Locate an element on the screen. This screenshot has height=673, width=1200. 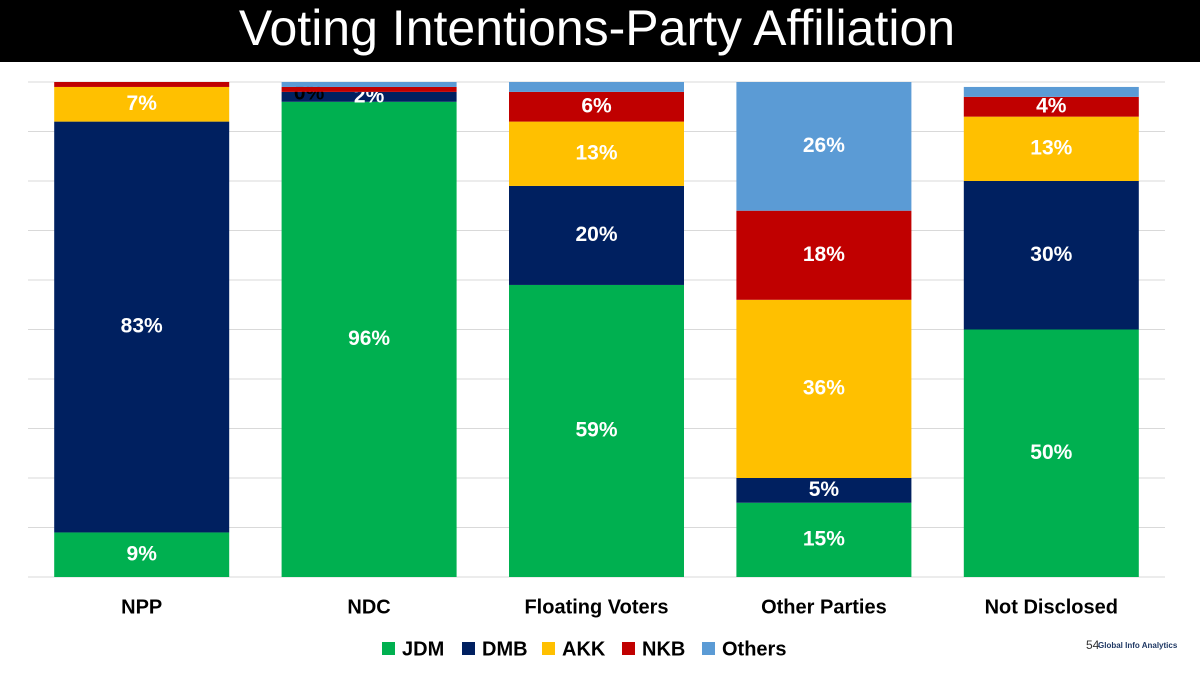
data-label: 20% is located at coordinates (596, 234).